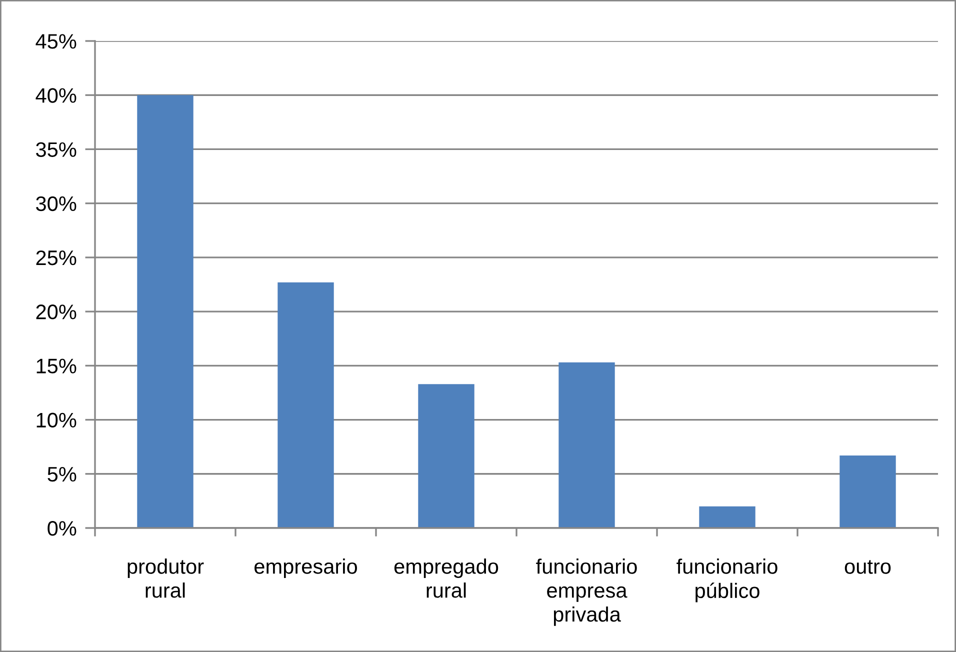  Describe the element at coordinates (56, 312) in the screenshot. I see `y-tick-label: 20%` at that location.